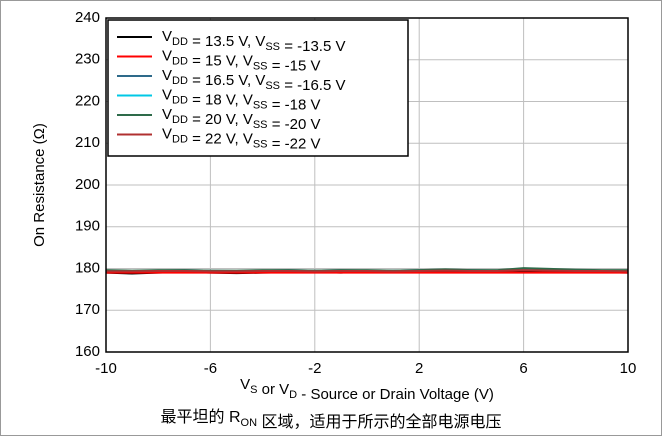 The height and width of the screenshot is (436, 662). Describe the element at coordinates (87, 351) in the screenshot. I see `y-tick-label: 160` at that location.